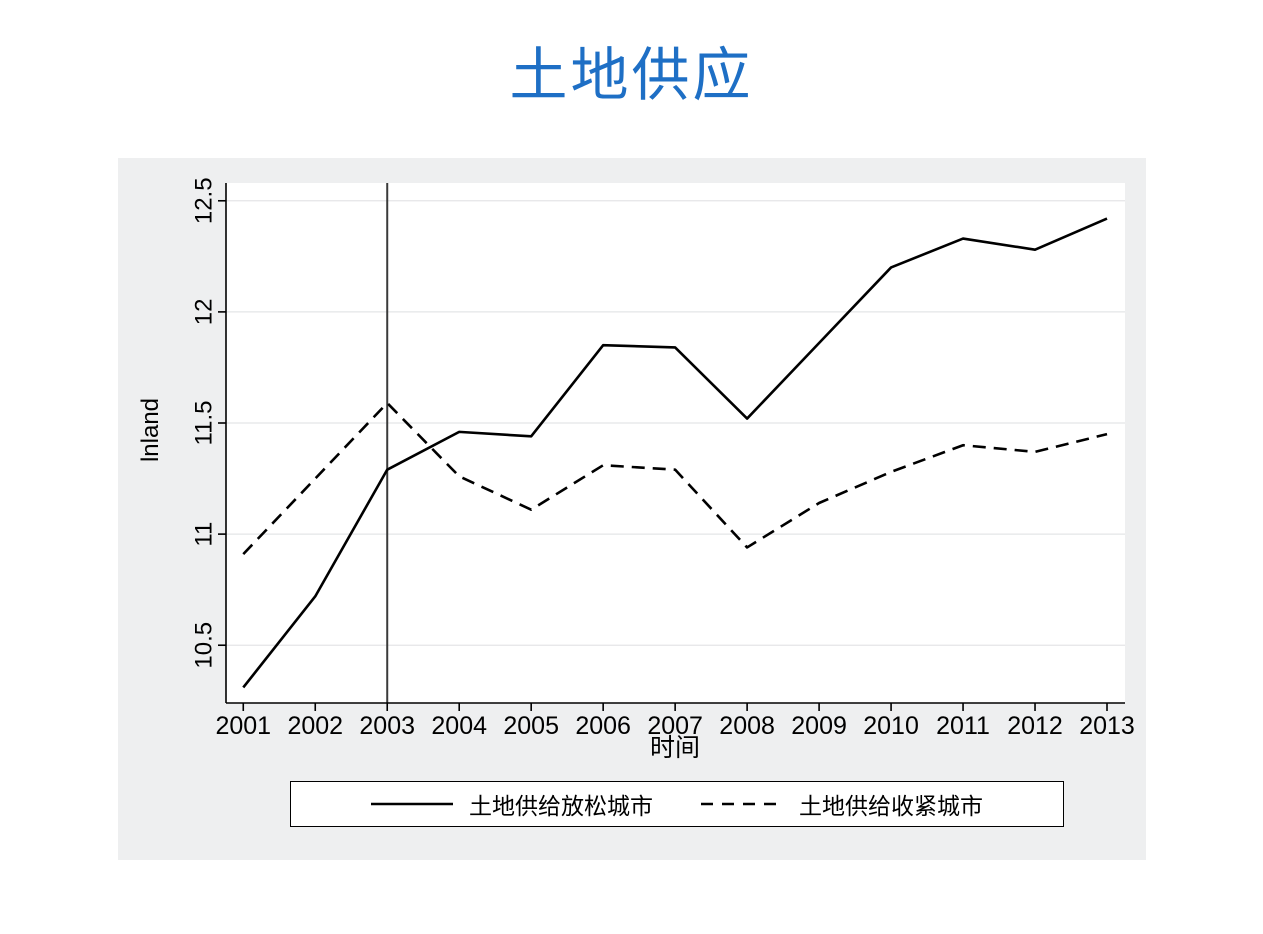  What do you see at coordinates (747, 726) in the screenshot?
I see `x-tick-label: 2008` at bounding box center [747, 726].